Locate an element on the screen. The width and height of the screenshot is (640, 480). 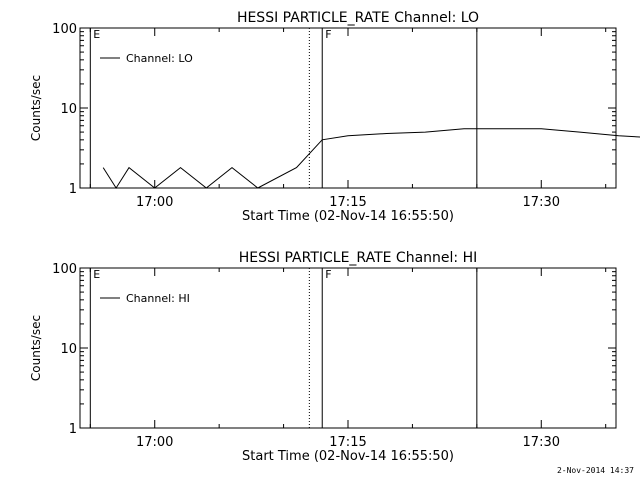
data-series-line is located at coordinates (371, 158).